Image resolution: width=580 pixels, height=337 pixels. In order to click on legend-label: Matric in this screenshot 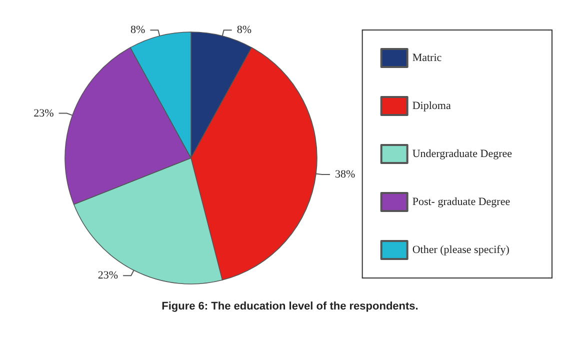, I will do `click(427, 58)`.